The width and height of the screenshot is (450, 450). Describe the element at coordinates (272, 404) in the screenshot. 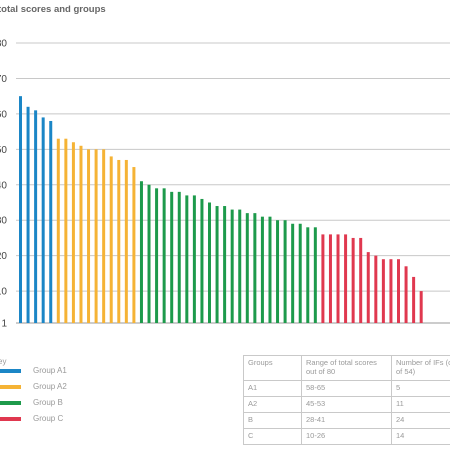

I see `table-cell-group: A2` at that location.